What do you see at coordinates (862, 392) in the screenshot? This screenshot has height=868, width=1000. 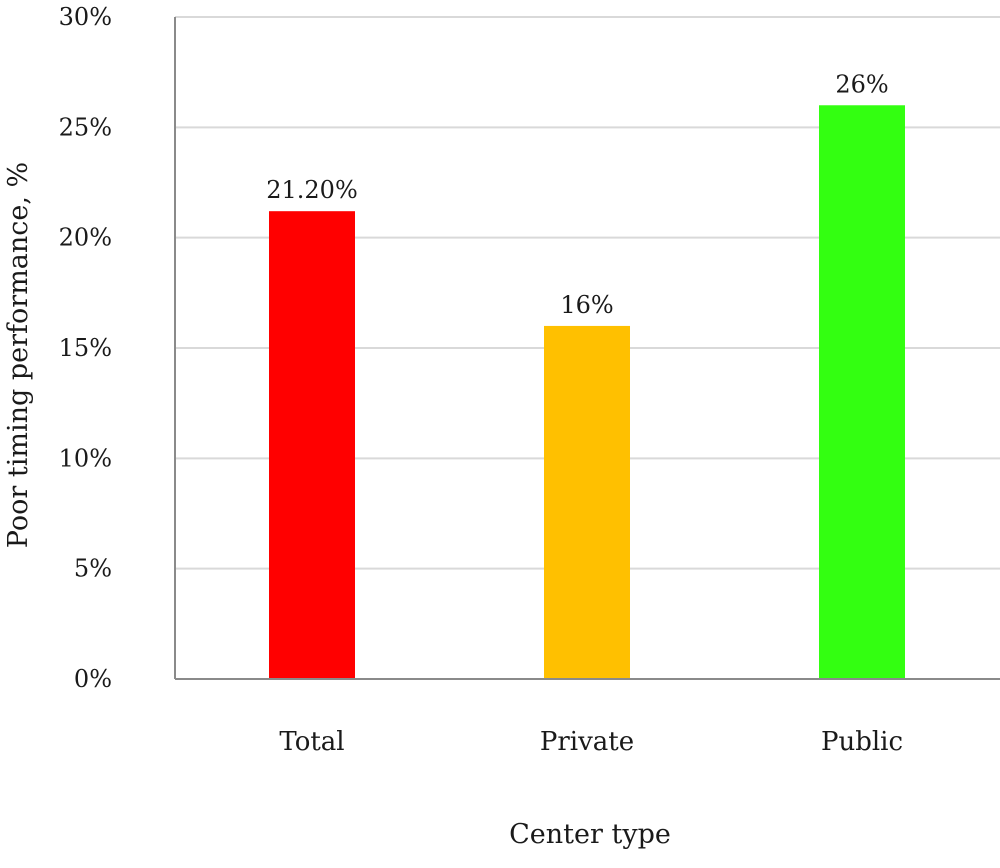 I see `bar-public` at bounding box center [862, 392].